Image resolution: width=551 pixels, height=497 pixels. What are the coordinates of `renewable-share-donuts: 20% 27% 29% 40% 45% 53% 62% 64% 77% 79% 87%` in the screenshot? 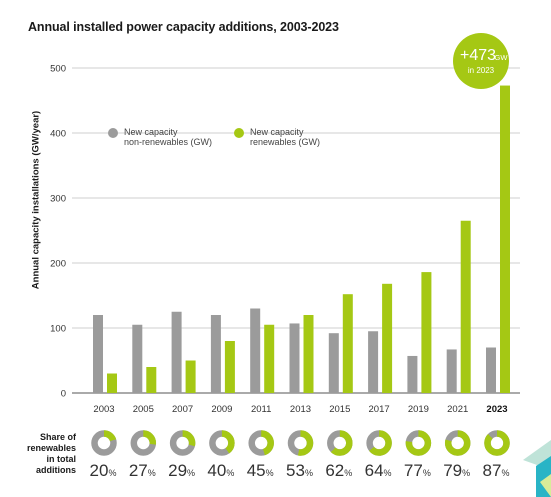 It's located at (300, 455).